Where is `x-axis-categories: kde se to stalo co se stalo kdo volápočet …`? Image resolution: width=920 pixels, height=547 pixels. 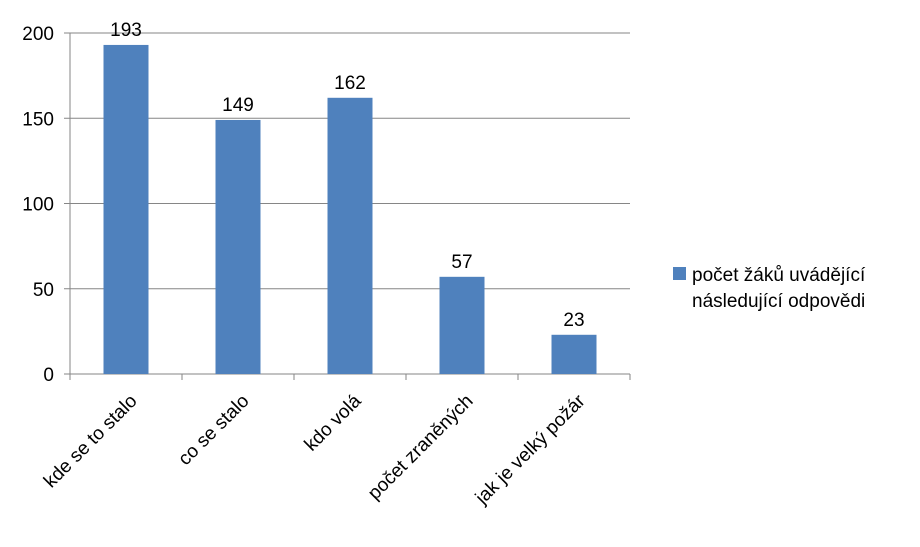
x-axis-categories: kde se to stalo co se stalo kdo volápočet … is located at coordinates (315, 449).